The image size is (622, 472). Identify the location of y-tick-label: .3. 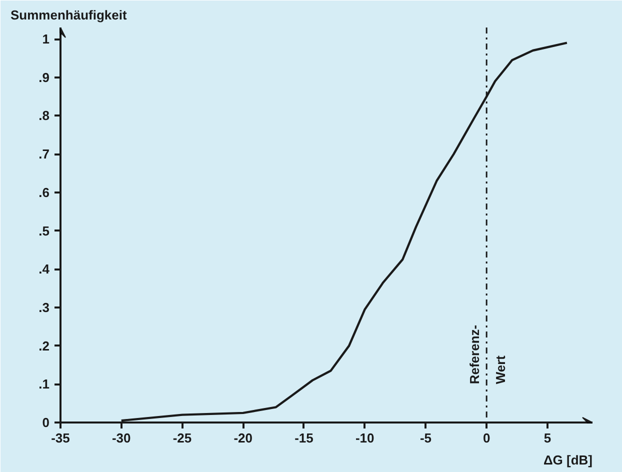
(44, 307).